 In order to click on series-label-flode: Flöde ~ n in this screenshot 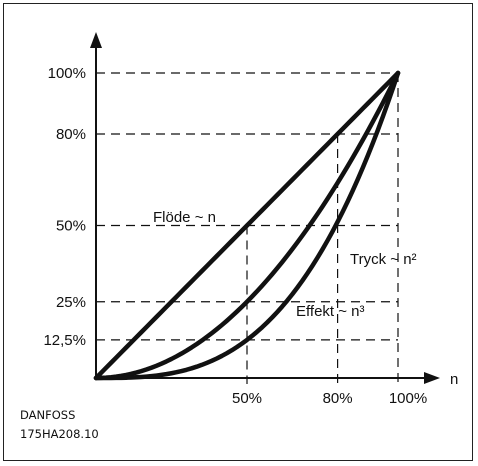, I will do `click(184, 217)`.